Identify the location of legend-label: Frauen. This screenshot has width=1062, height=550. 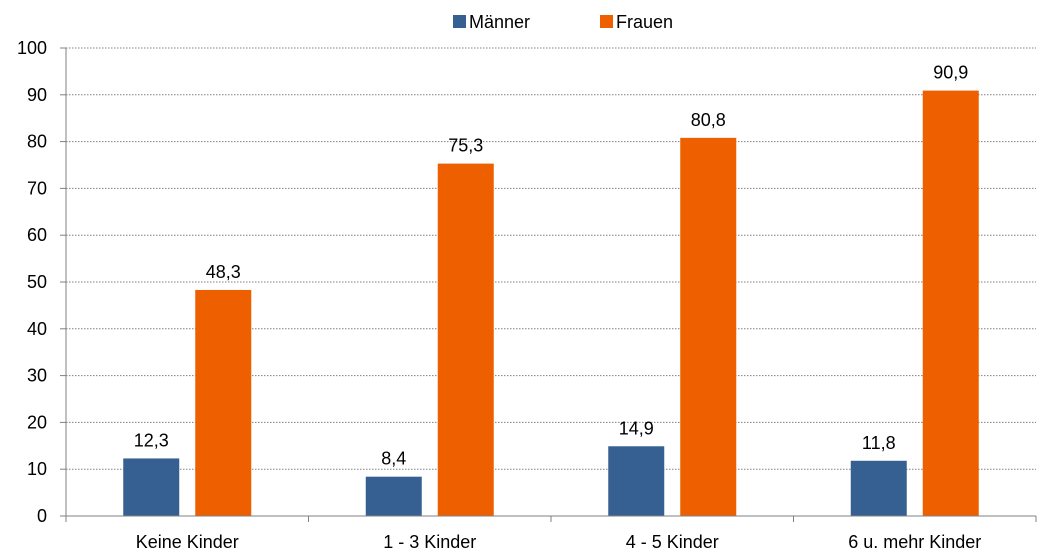
(644, 22).